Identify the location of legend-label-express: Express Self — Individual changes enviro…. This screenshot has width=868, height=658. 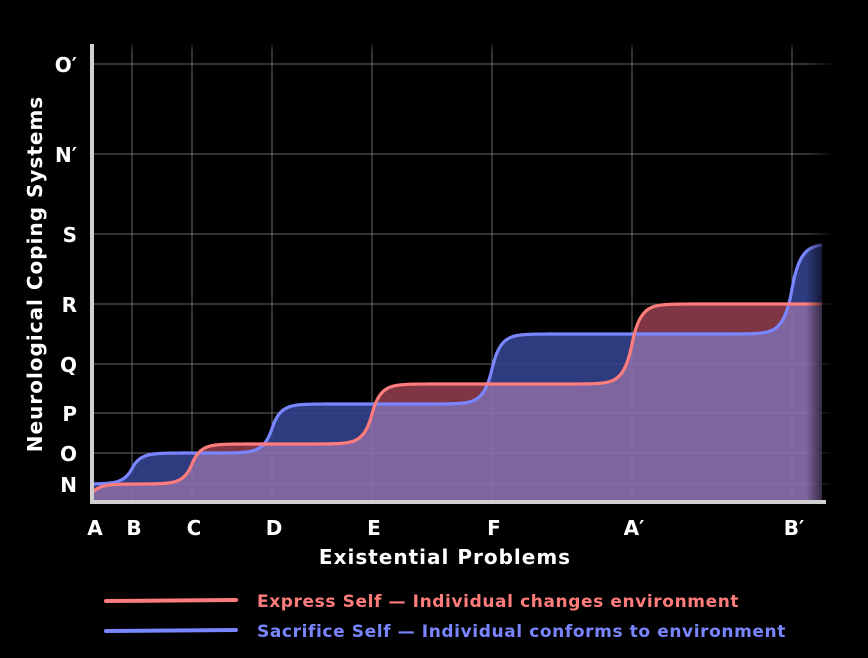
(498, 602).